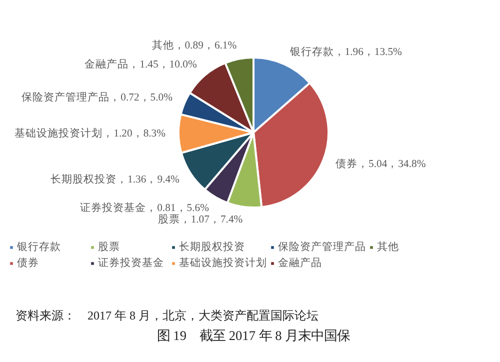 This screenshot has width=500, height=362. What do you see at coordinates (345, 52) in the screenshot?
I see `data-label: 银行存款，1.96，13.5%` at bounding box center [345, 52].